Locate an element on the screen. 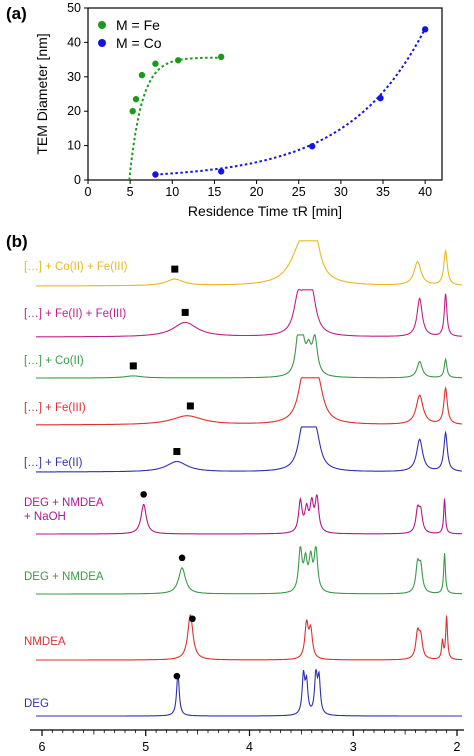  y-tick-label: 10 is located at coordinates (74, 146).